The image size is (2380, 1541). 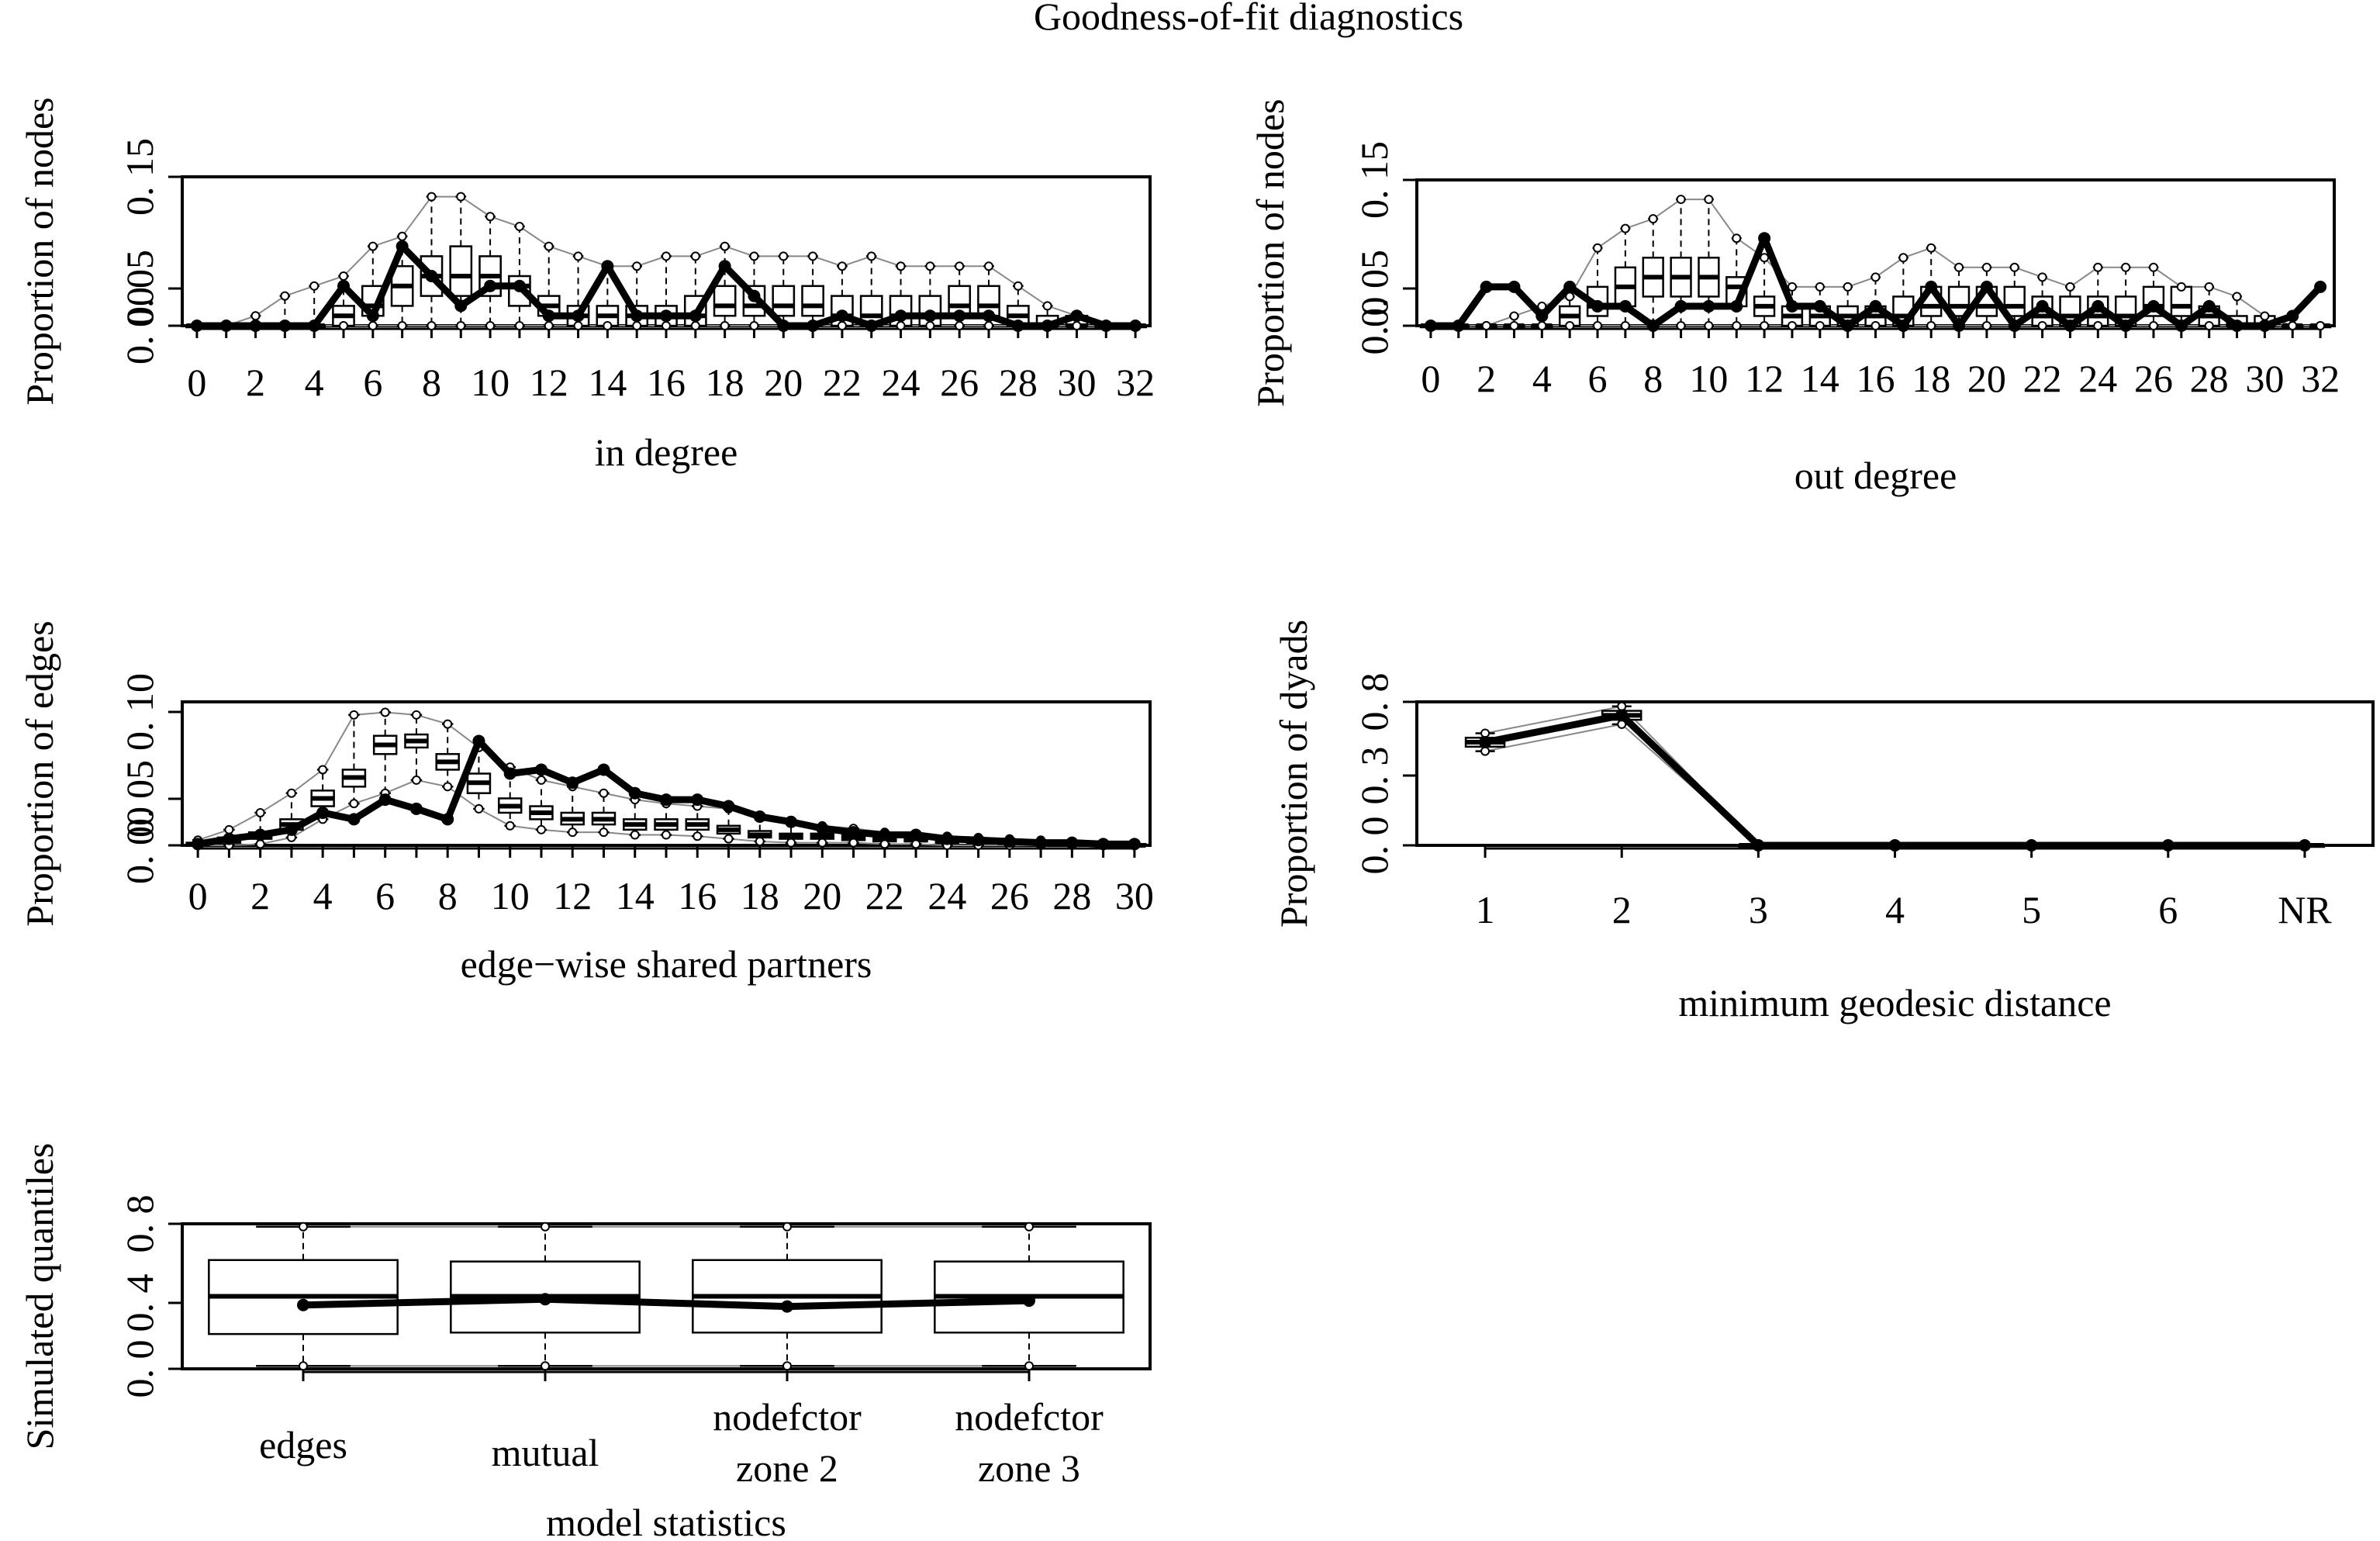 What do you see at coordinates (1294, 774) in the screenshot?
I see `y-axis-label: Proportion of dyads` at bounding box center [1294, 774].